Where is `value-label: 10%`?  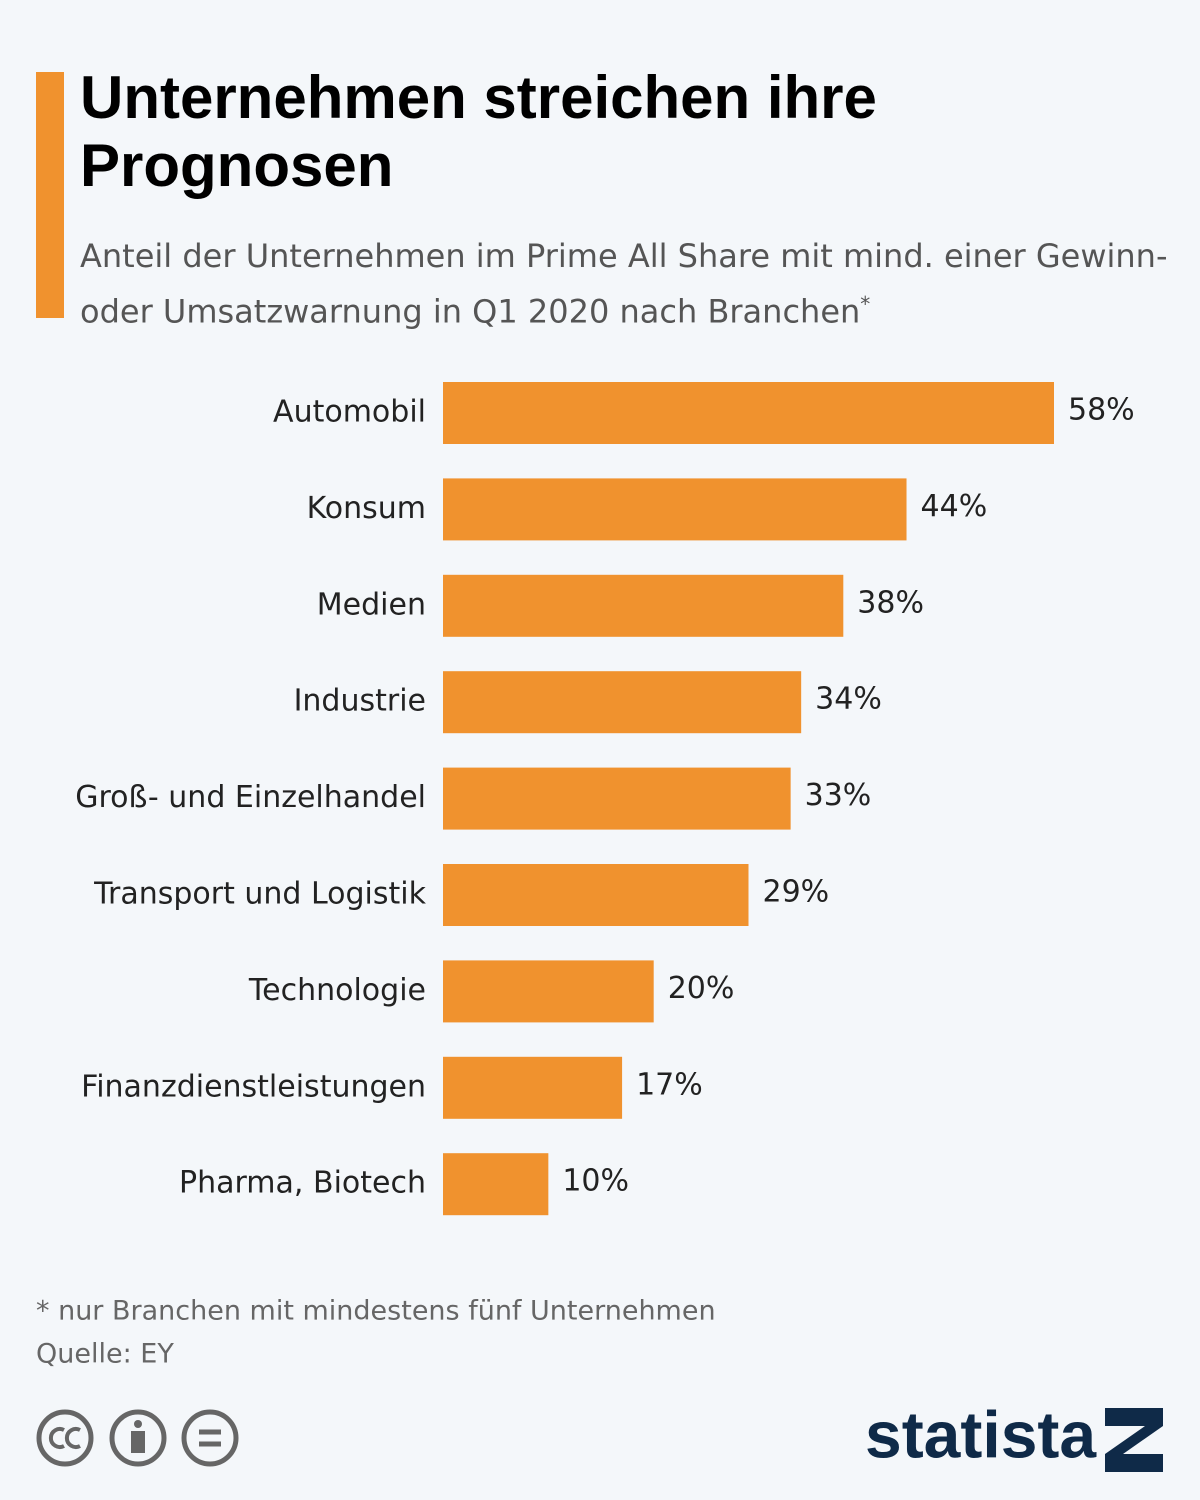
value-label: 10% is located at coordinates (595, 1181).